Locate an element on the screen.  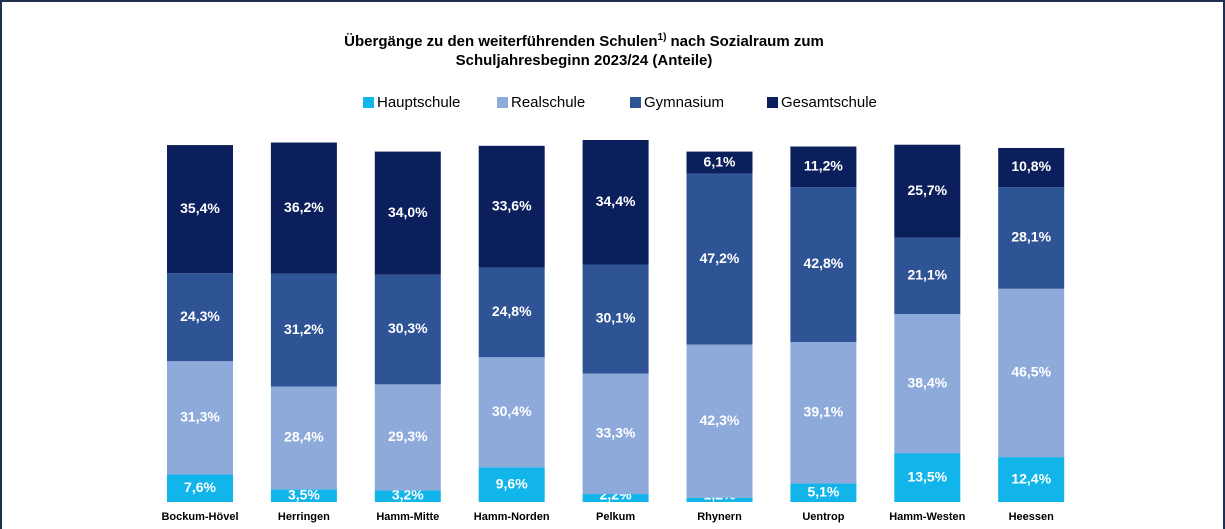
value-label: 33,6% is located at coordinates (512, 205).